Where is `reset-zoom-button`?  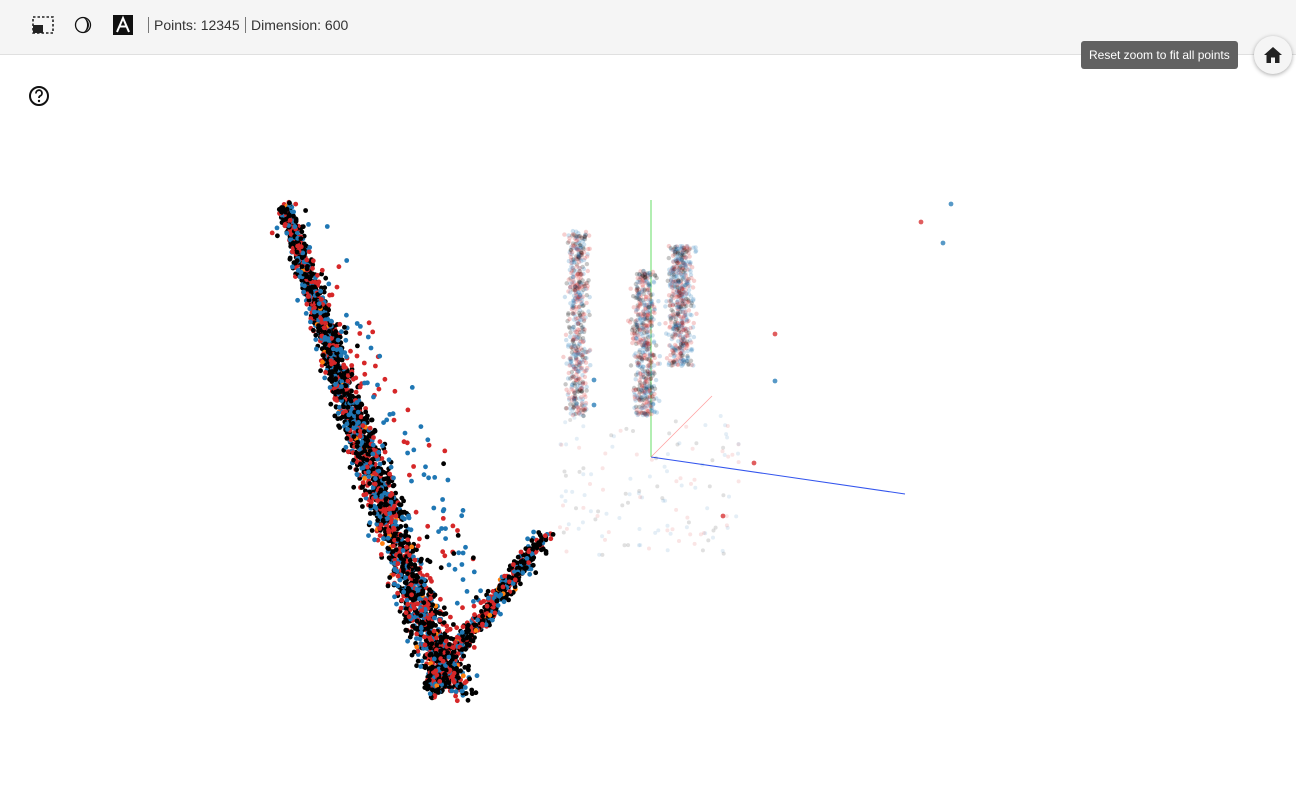 reset-zoom-button is located at coordinates (1273, 55).